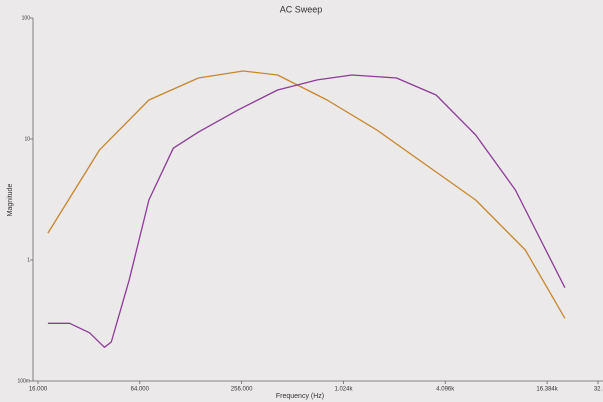 This screenshot has height=402, width=603. I want to click on x-tick-label: 32., so click(598, 390).